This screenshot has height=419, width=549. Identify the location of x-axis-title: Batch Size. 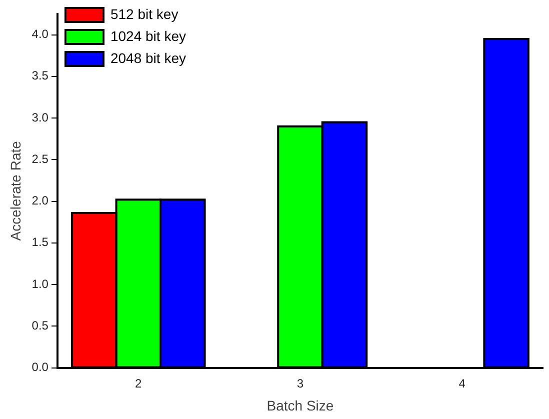
(300, 405).